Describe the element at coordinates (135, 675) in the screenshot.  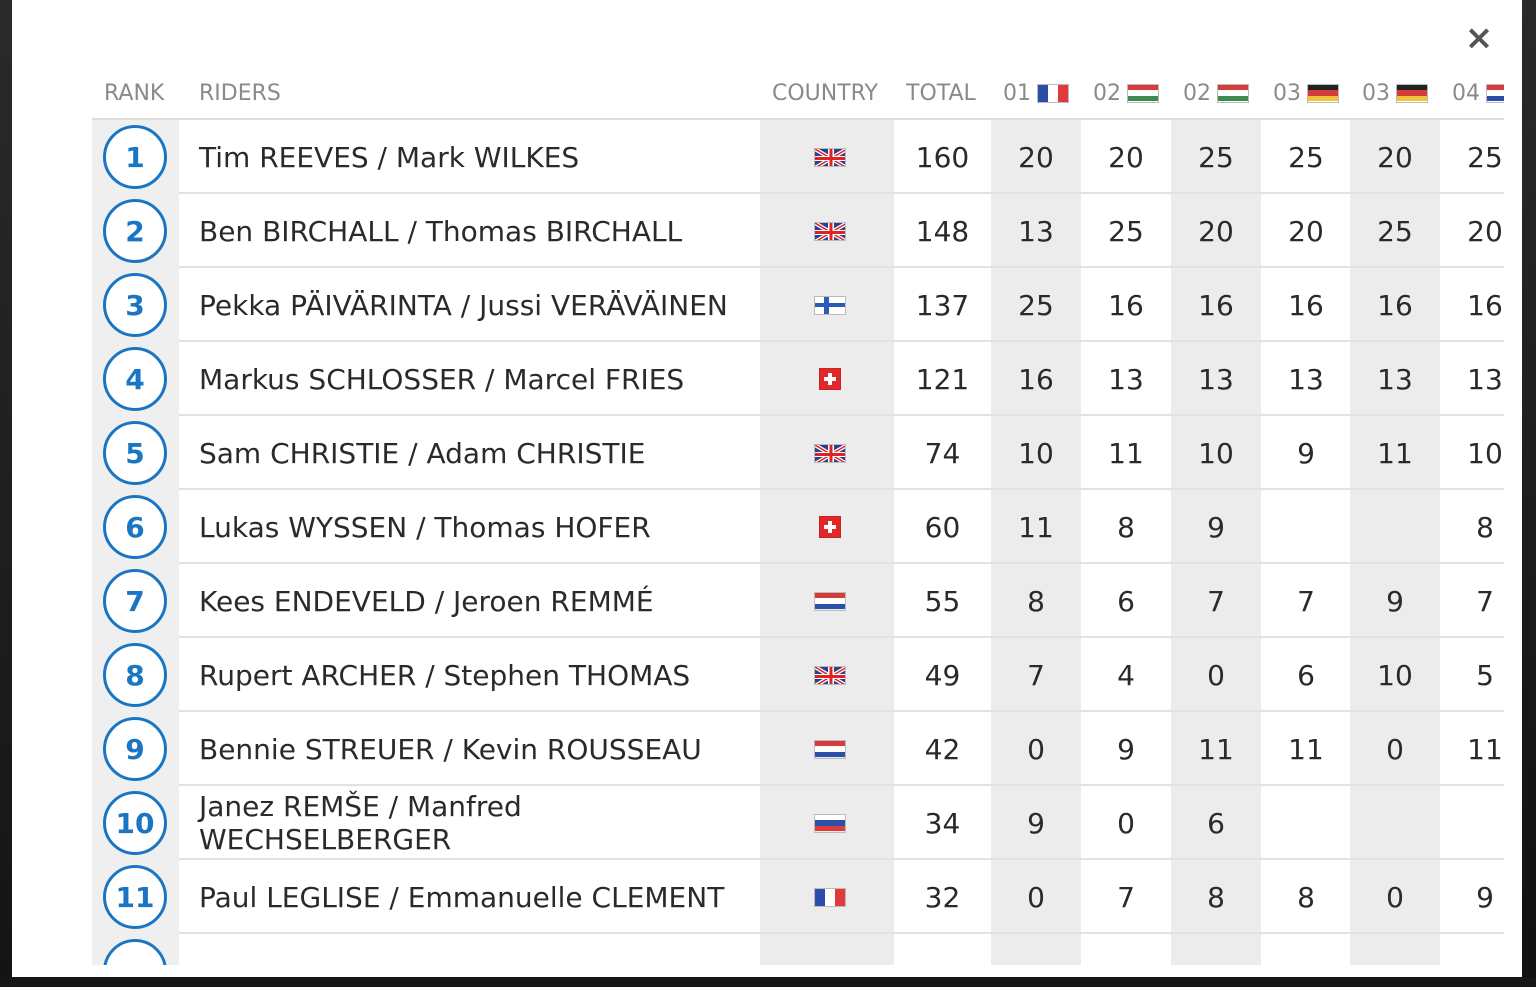
I see `rank-badge: 8` at that location.